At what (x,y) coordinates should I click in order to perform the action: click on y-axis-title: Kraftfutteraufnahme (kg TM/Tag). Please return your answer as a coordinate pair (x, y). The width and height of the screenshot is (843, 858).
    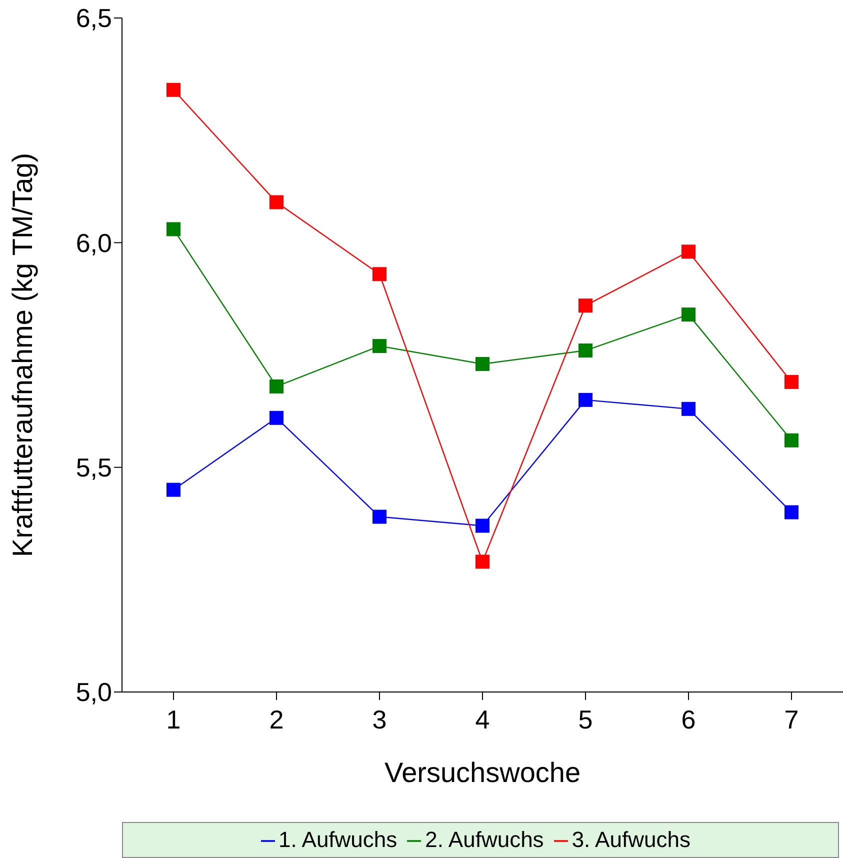
    Looking at the image, I should click on (22, 355).